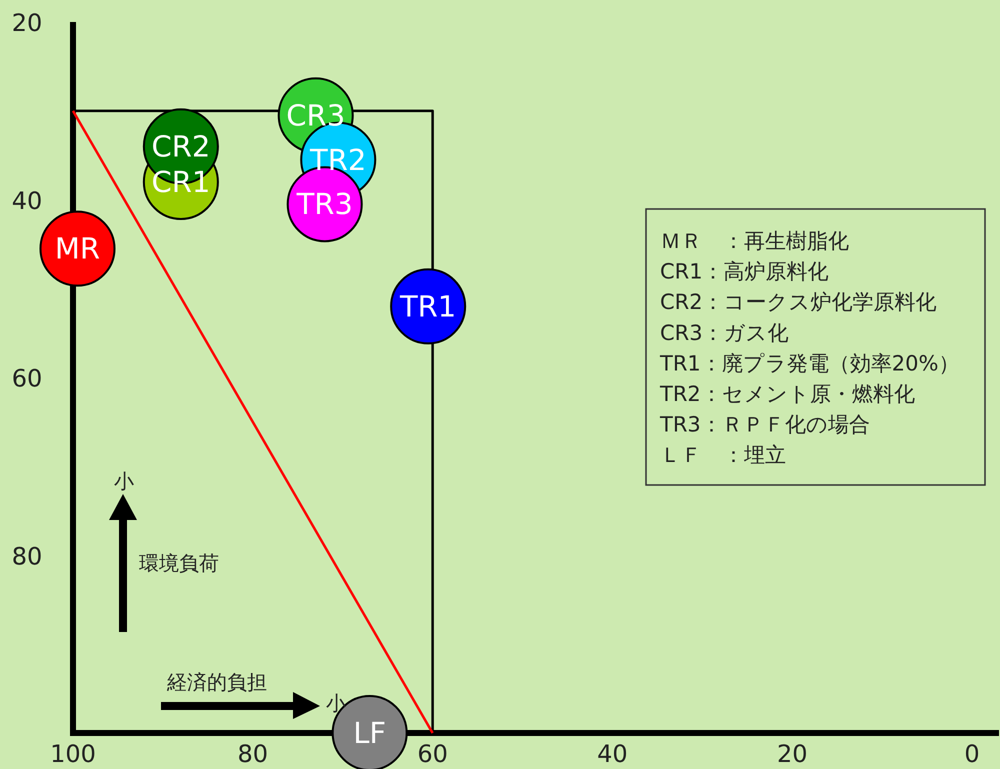  What do you see at coordinates (27, 200) in the screenshot?
I see `y-tick-label: 40` at bounding box center [27, 200].